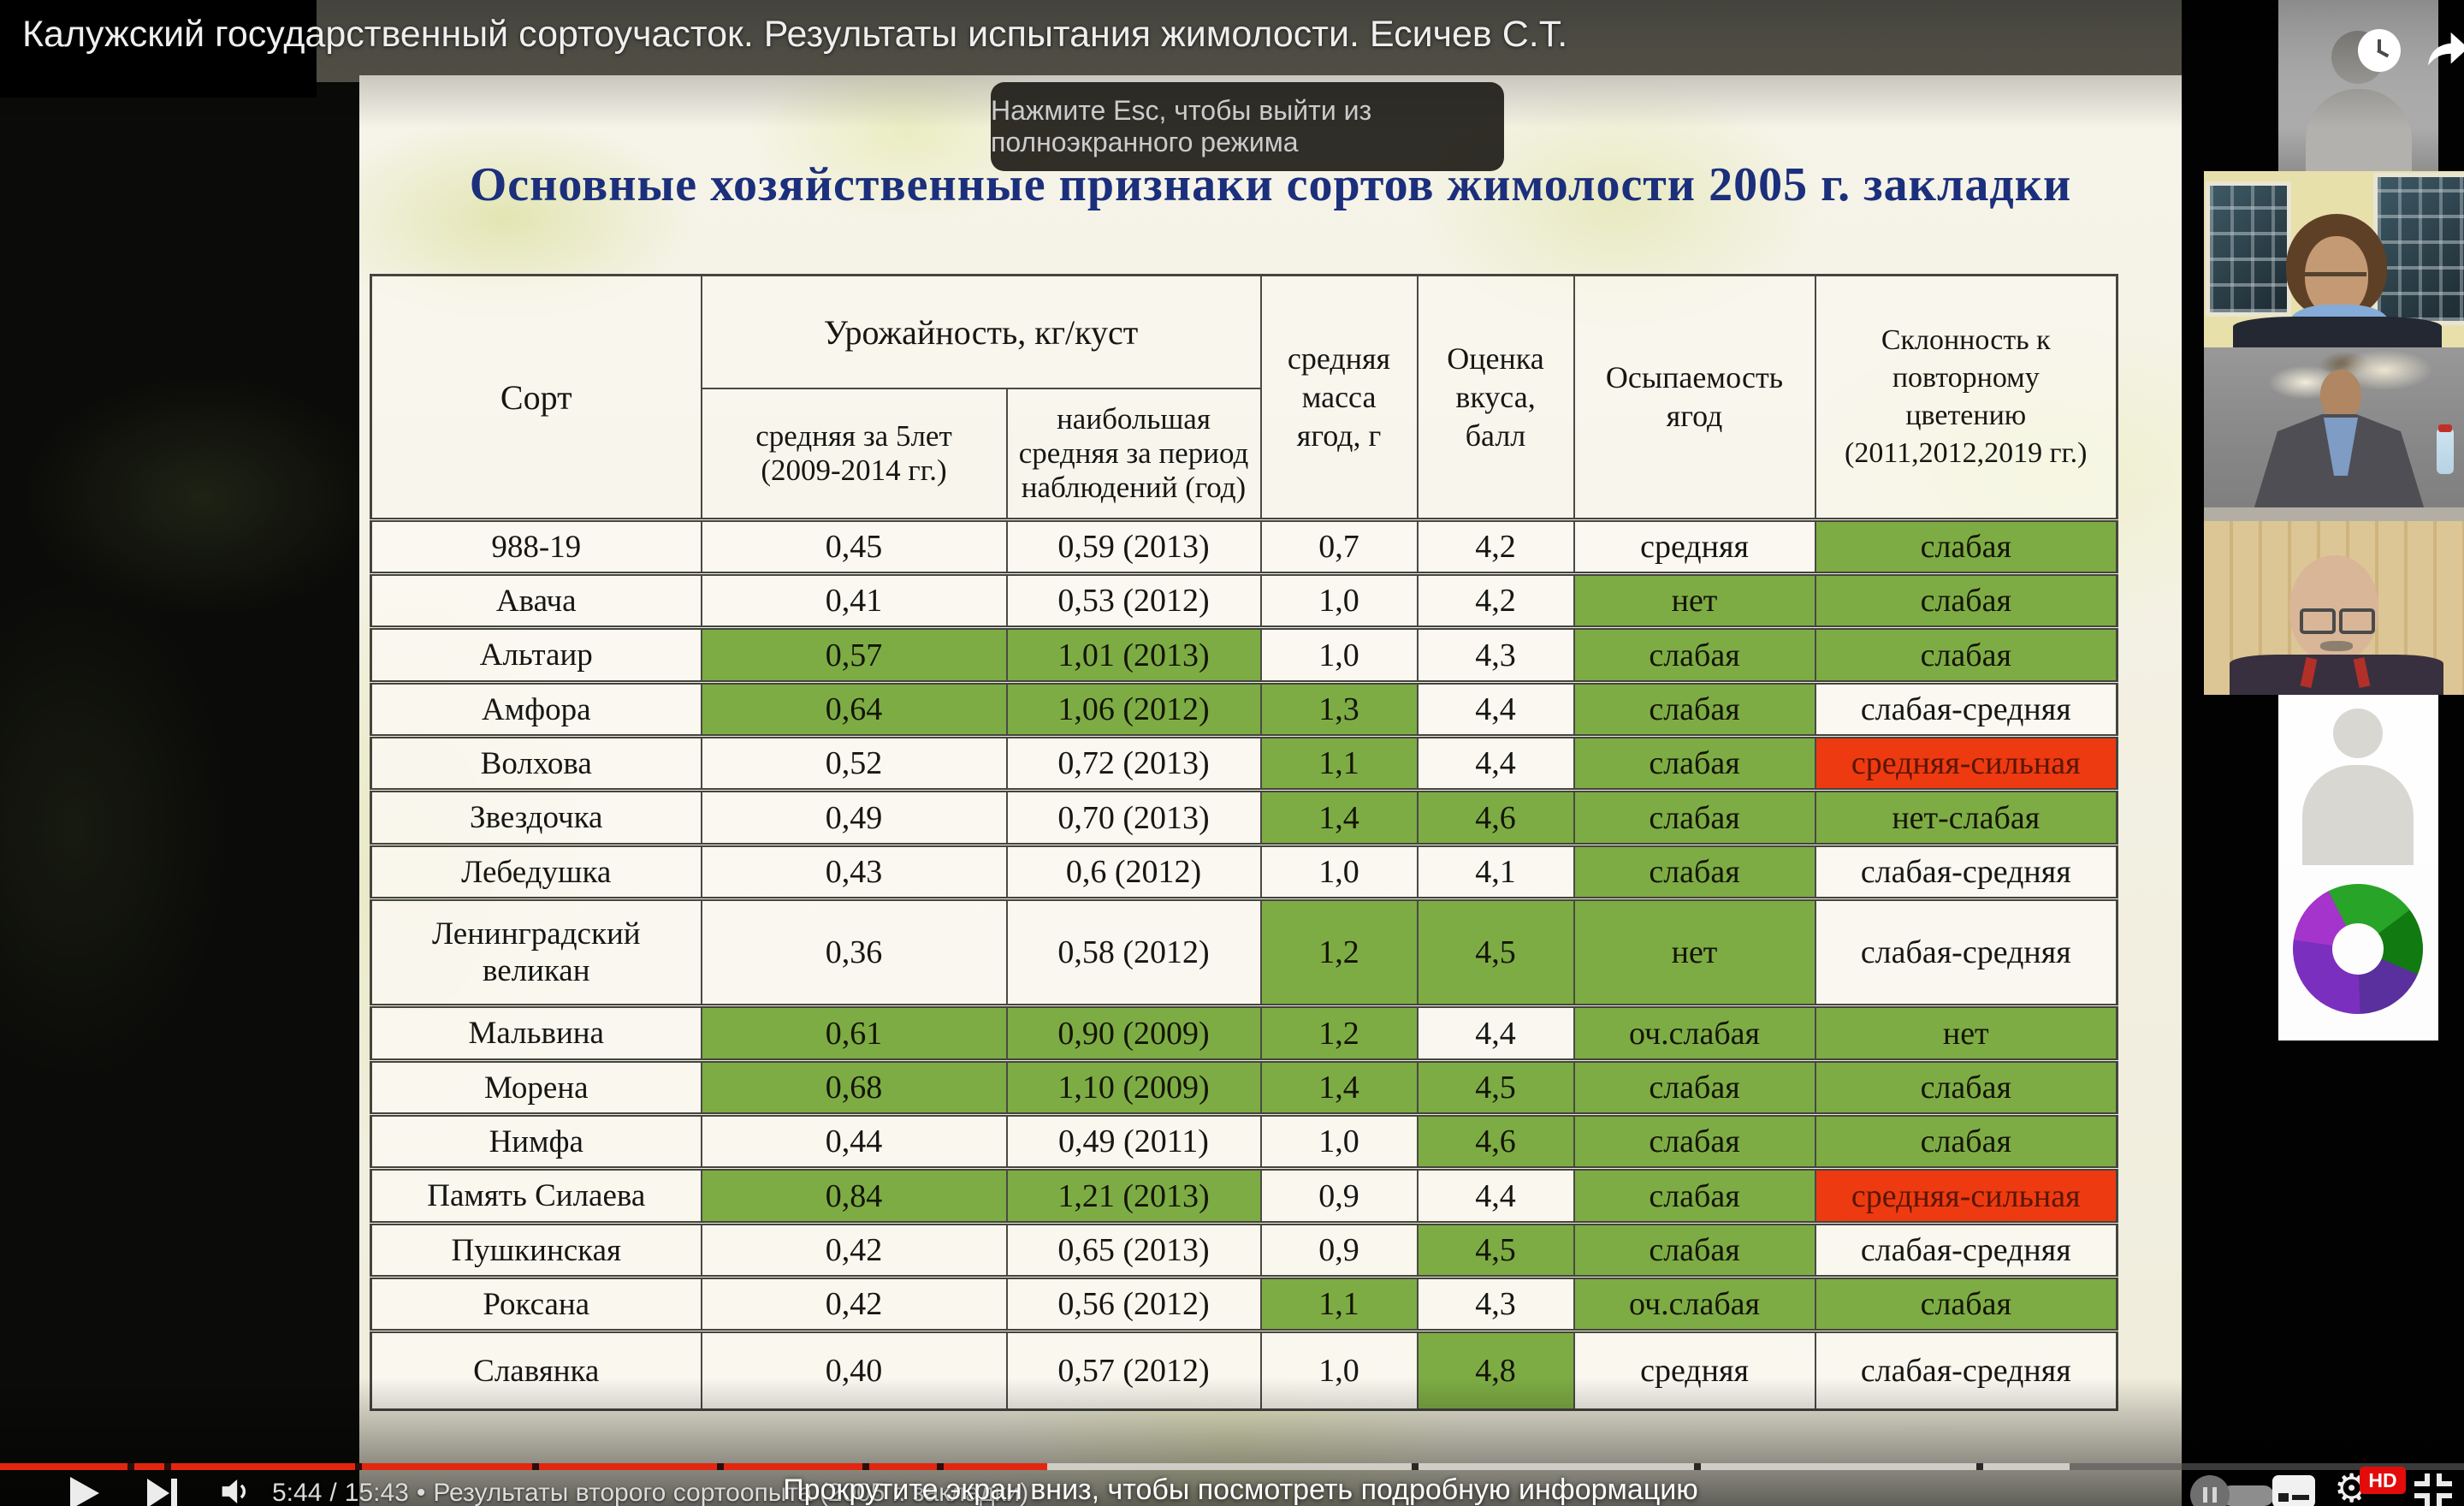  What do you see at coordinates (1339, 1249) in the screenshot?
I see `table-cell: 0,9` at bounding box center [1339, 1249].